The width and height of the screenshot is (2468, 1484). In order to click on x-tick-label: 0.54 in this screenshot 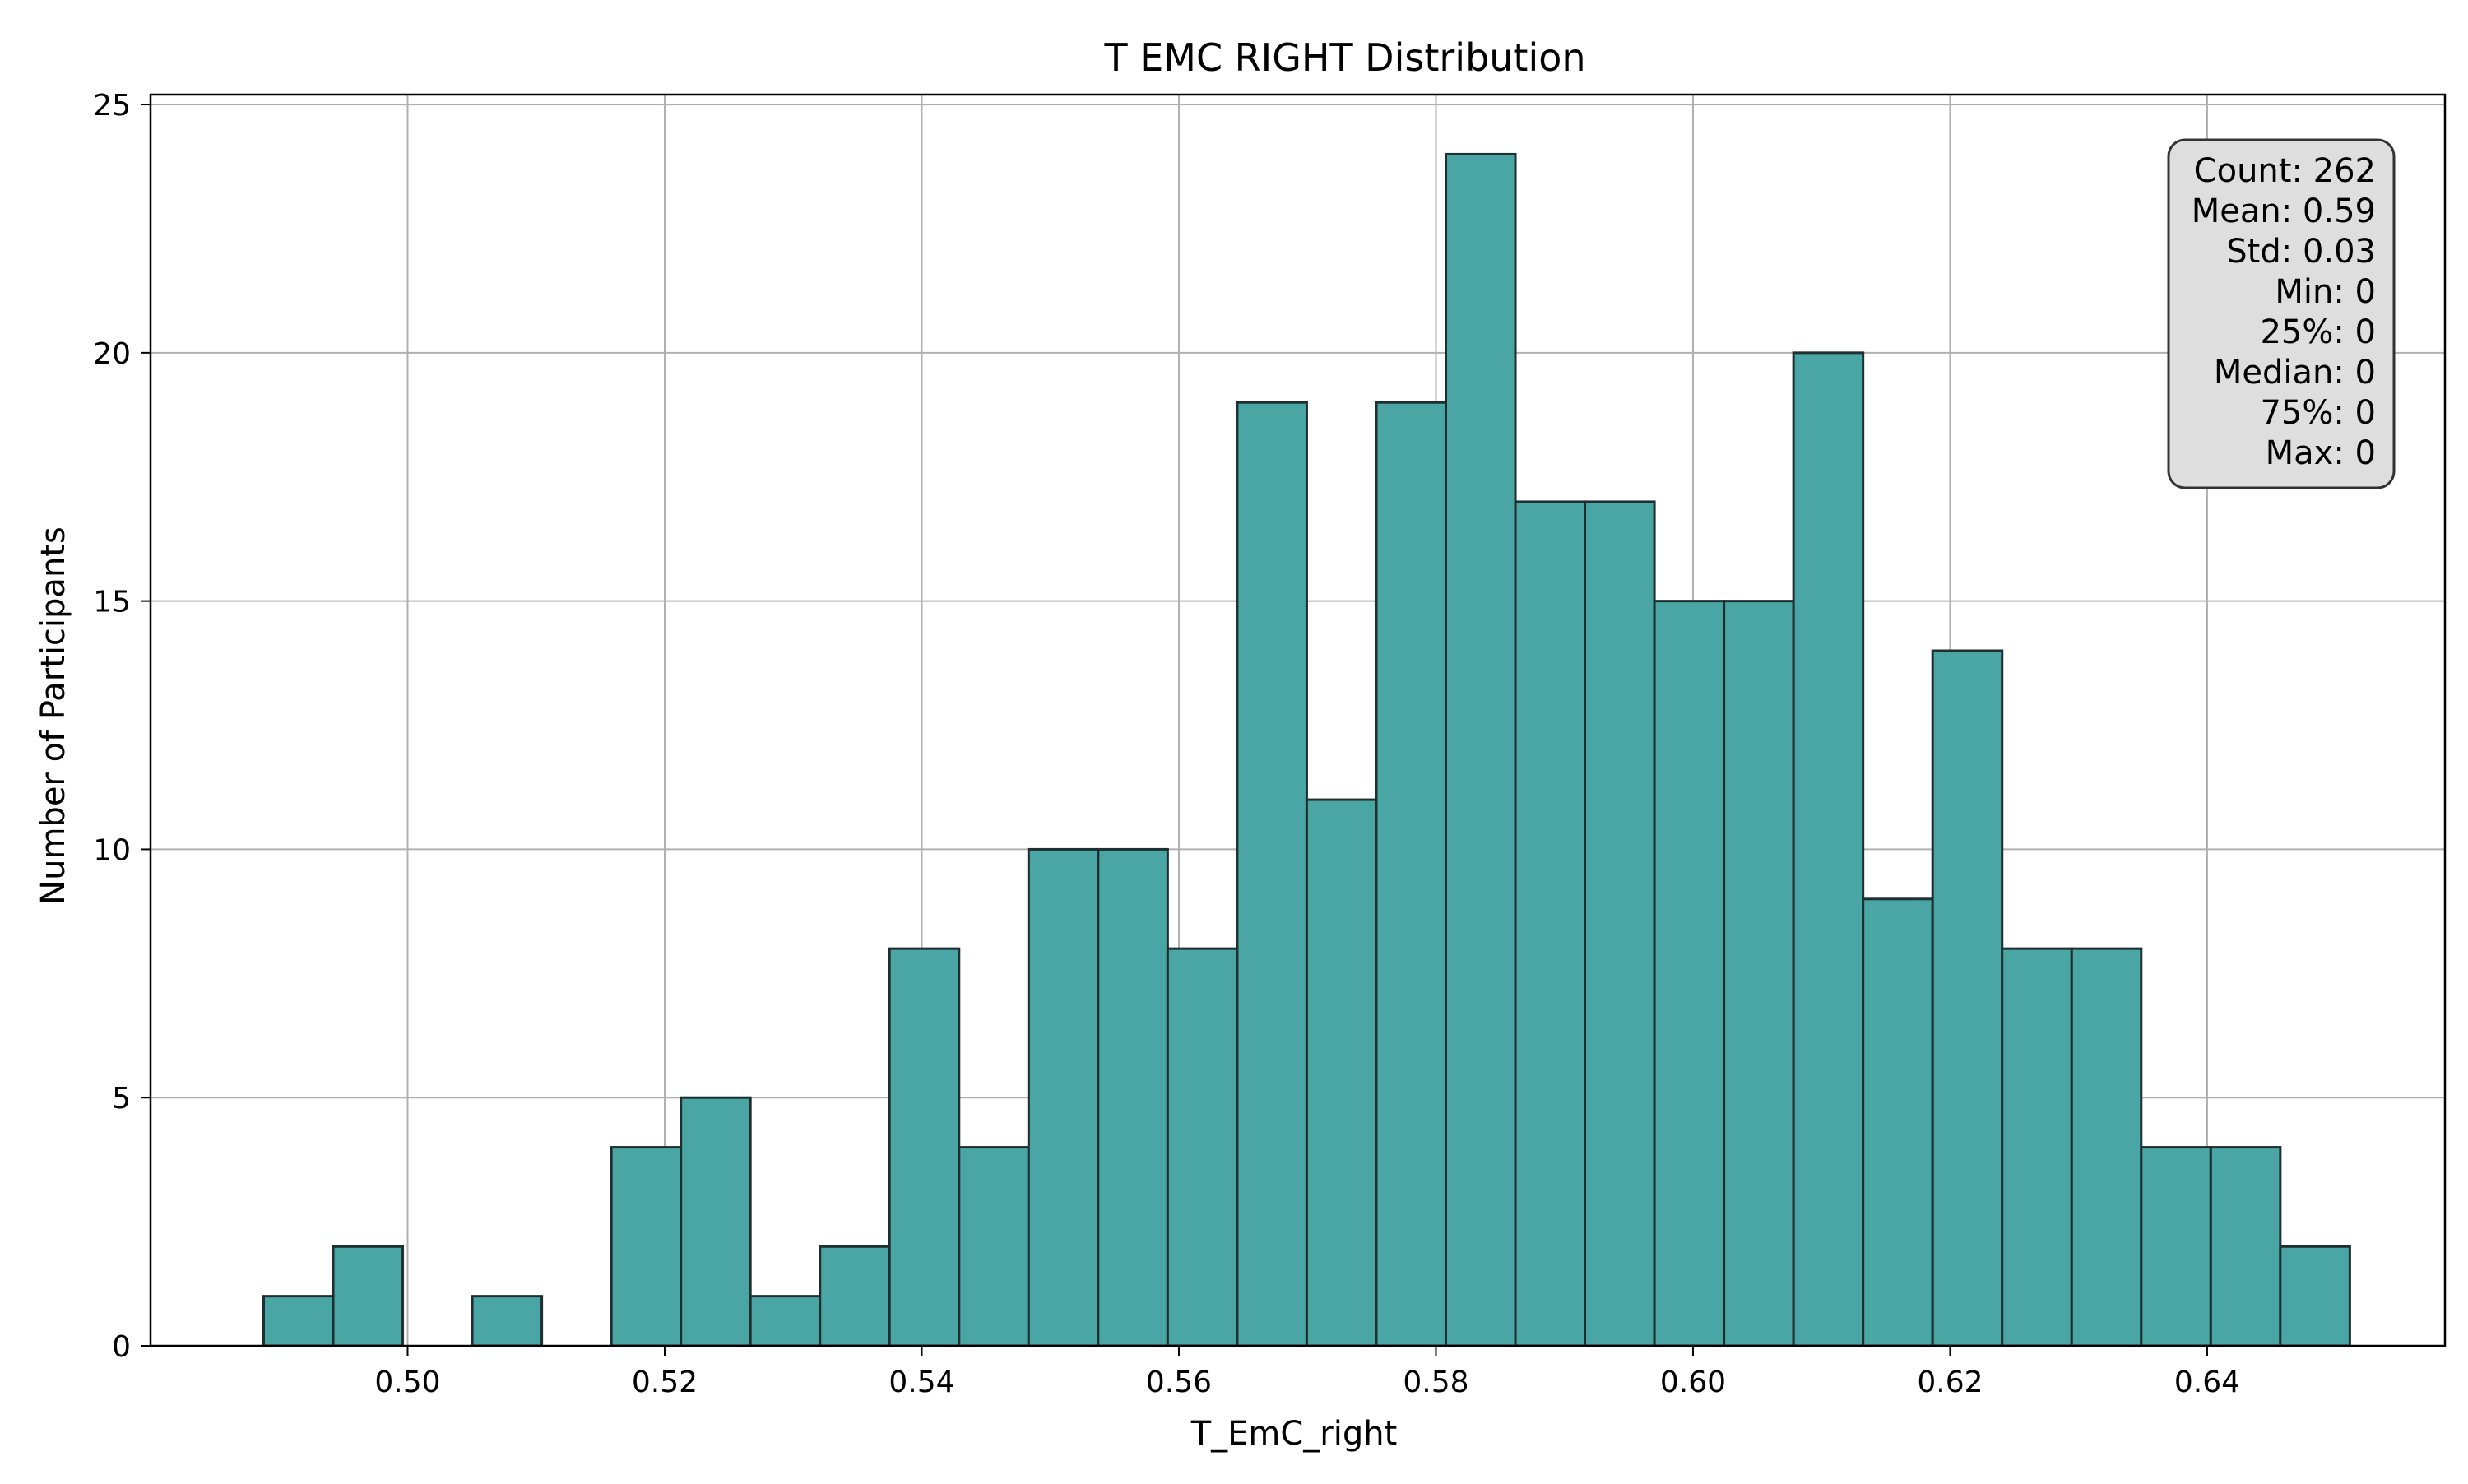, I will do `click(921, 1382)`.